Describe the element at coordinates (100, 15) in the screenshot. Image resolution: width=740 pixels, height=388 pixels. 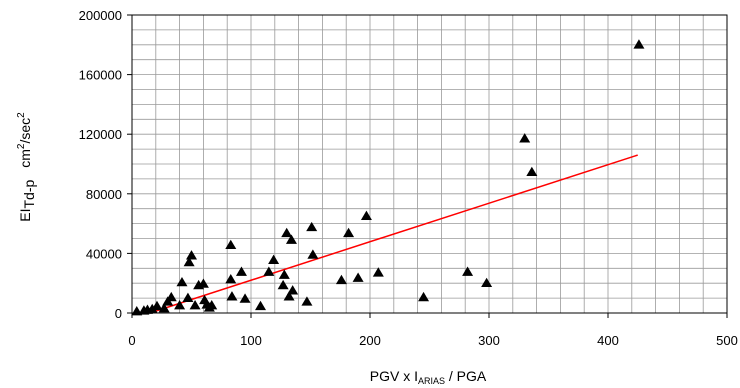
I see `y-tick-label: 200000` at that location.